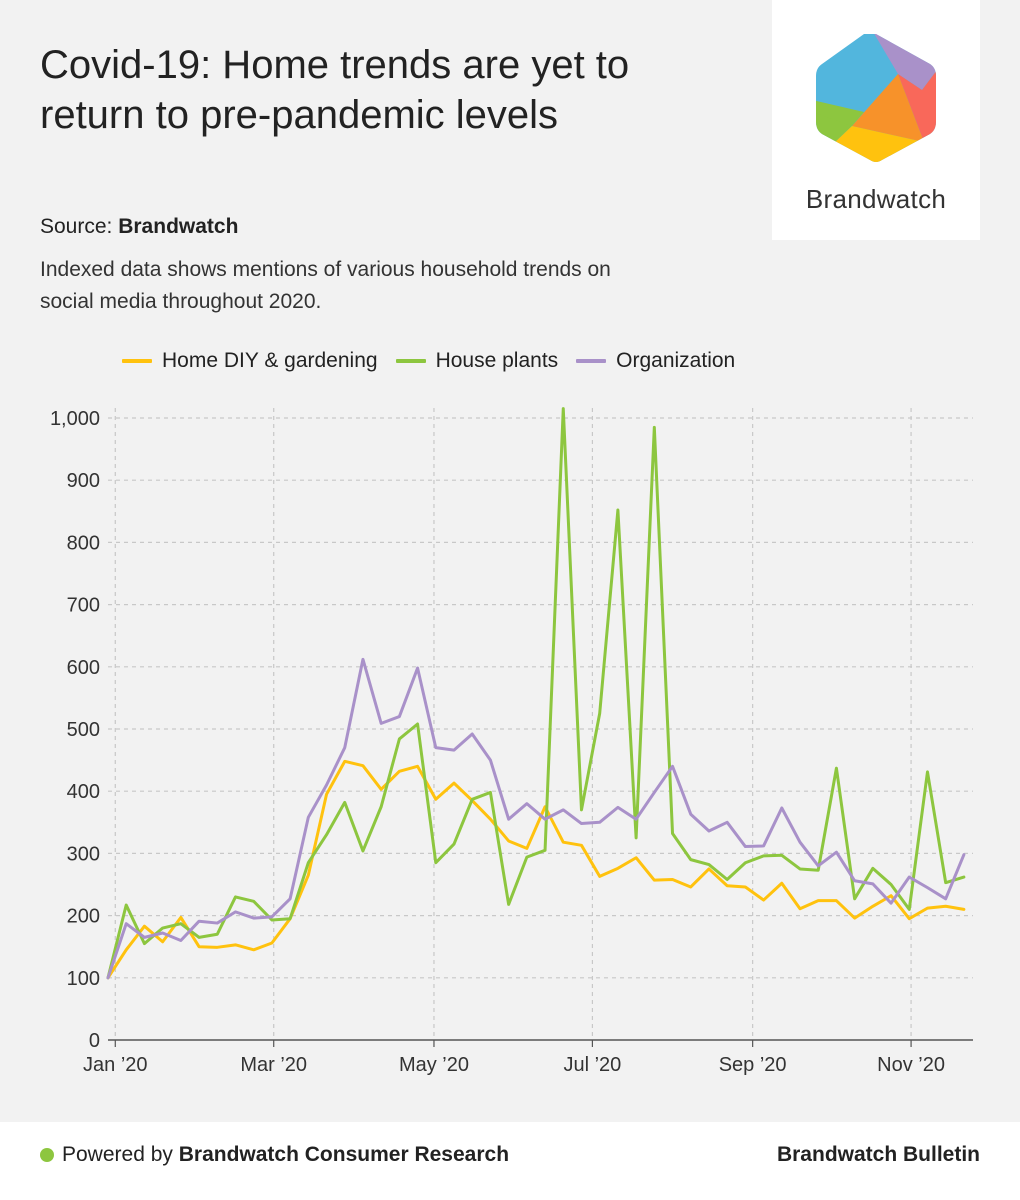 The image size is (1020, 1200). I want to click on footer-powered-by: Powered by Brandwatch Consumer Research, so click(274, 1155).